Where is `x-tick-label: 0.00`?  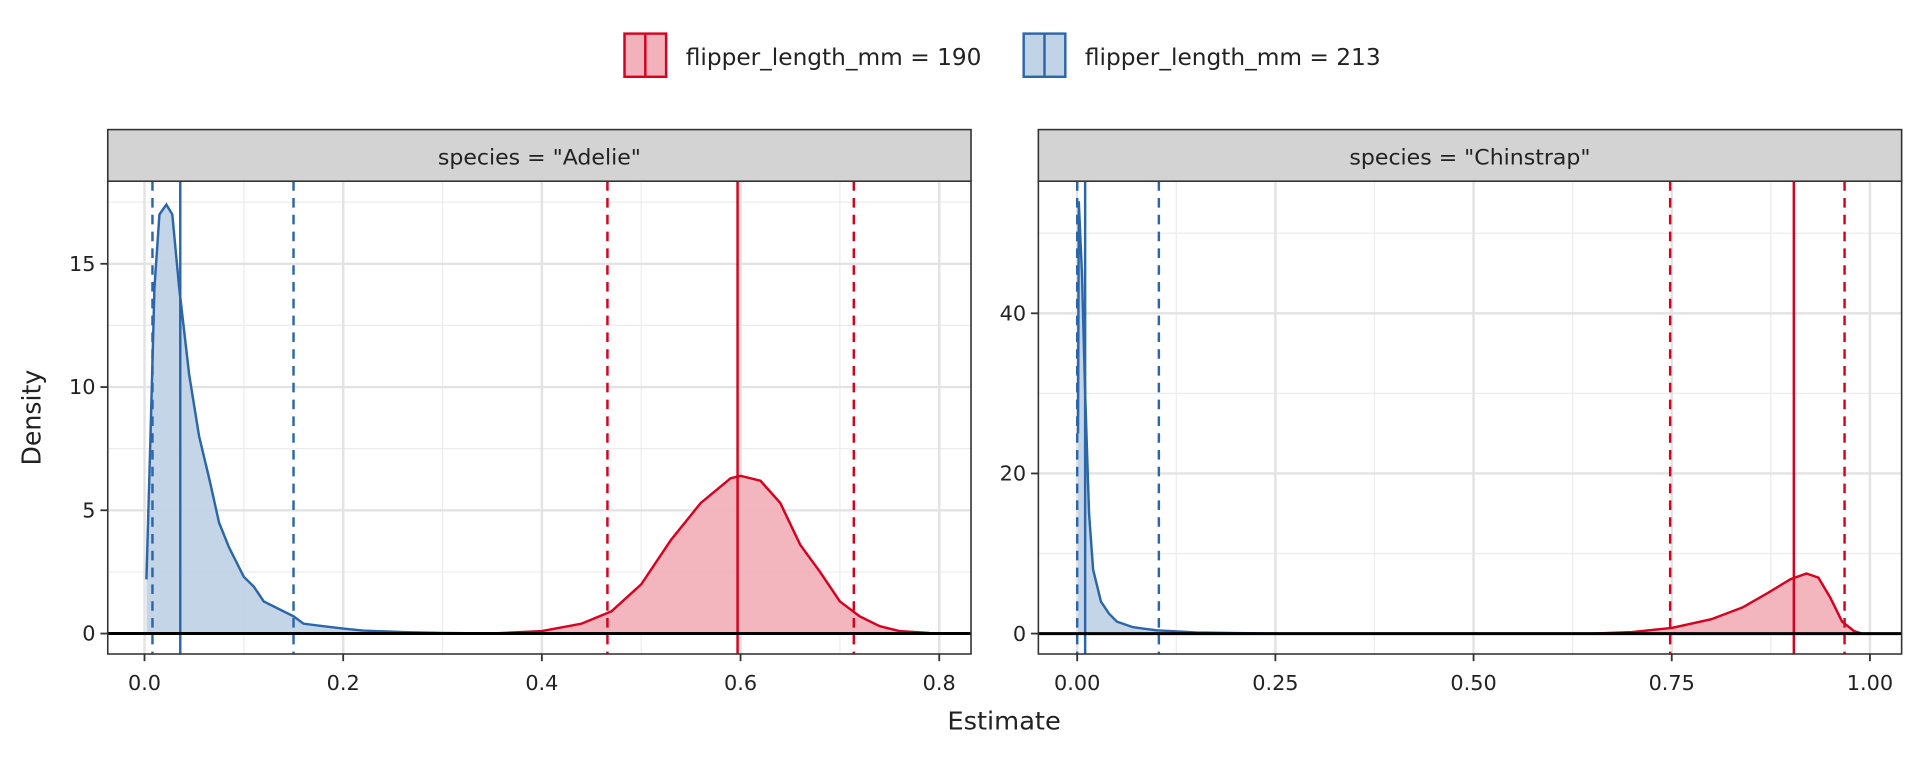
x-tick-label: 0.00 is located at coordinates (1077, 683).